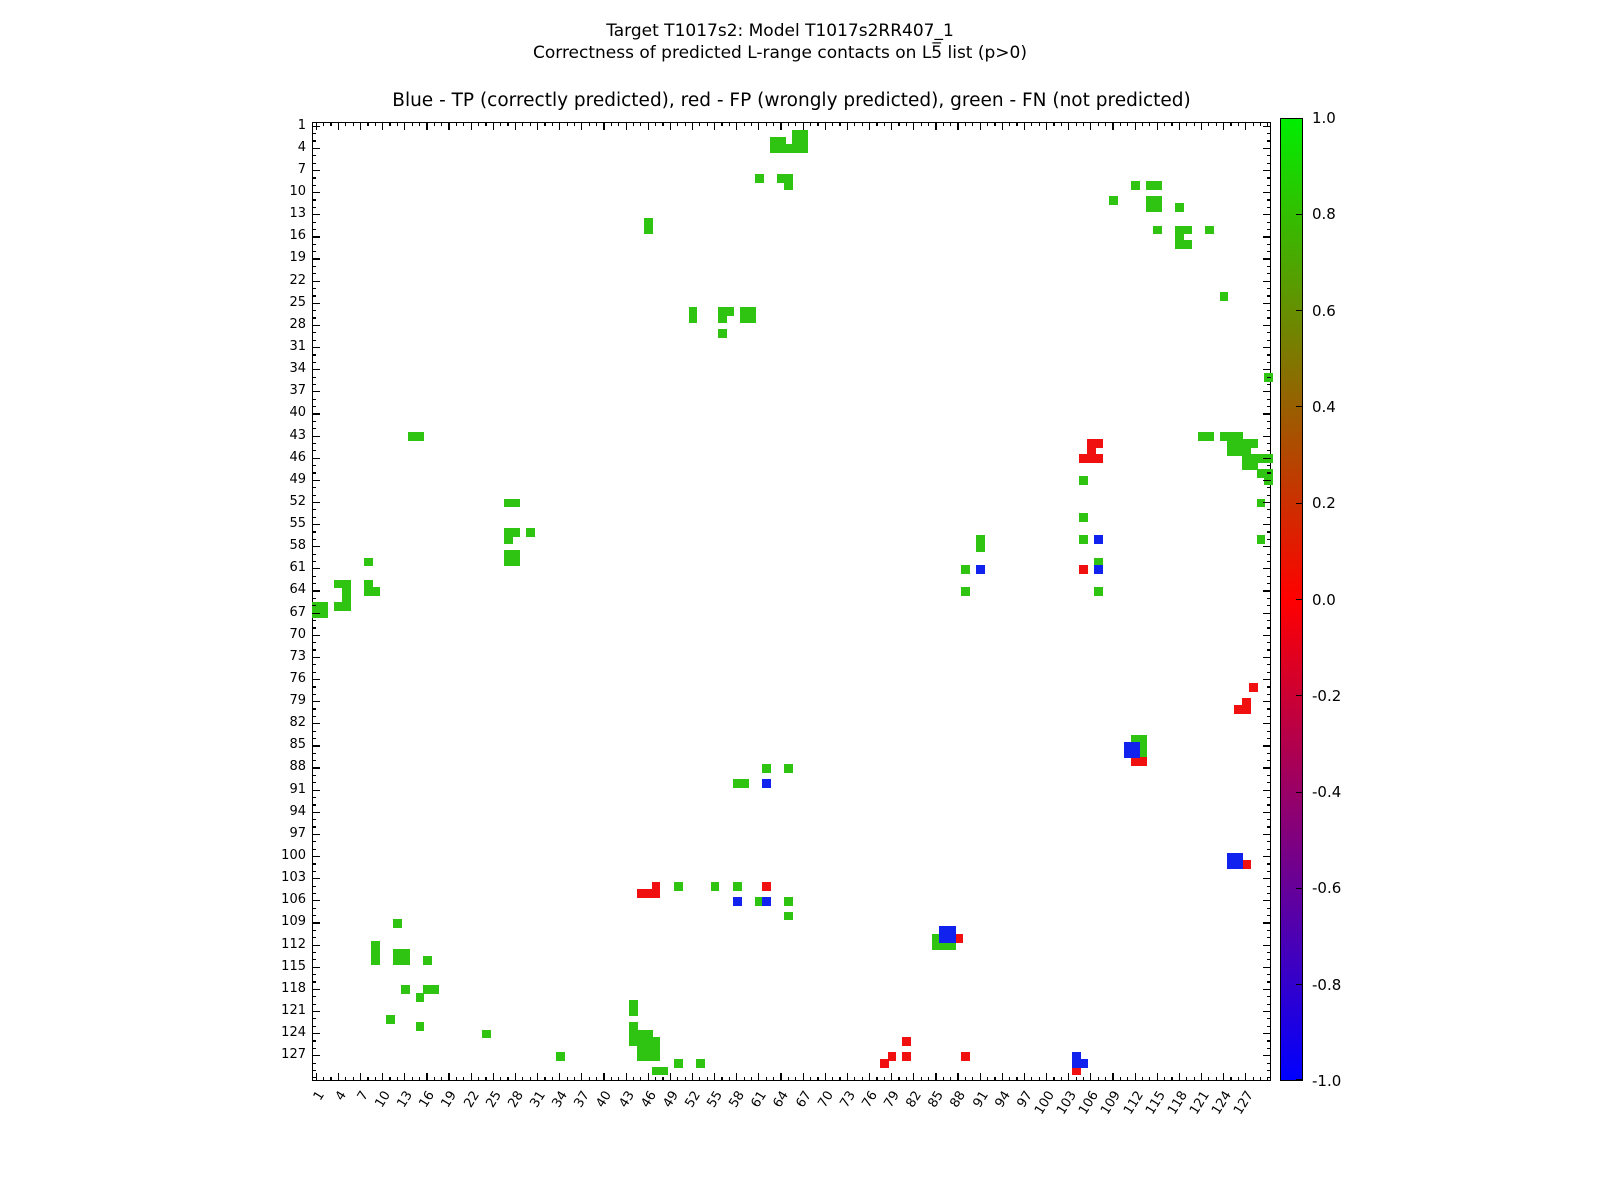  What do you see at coordinates (293, 900) in the screenshot?
I see `y-tick-label: 106` at bounding box center [293, 900].